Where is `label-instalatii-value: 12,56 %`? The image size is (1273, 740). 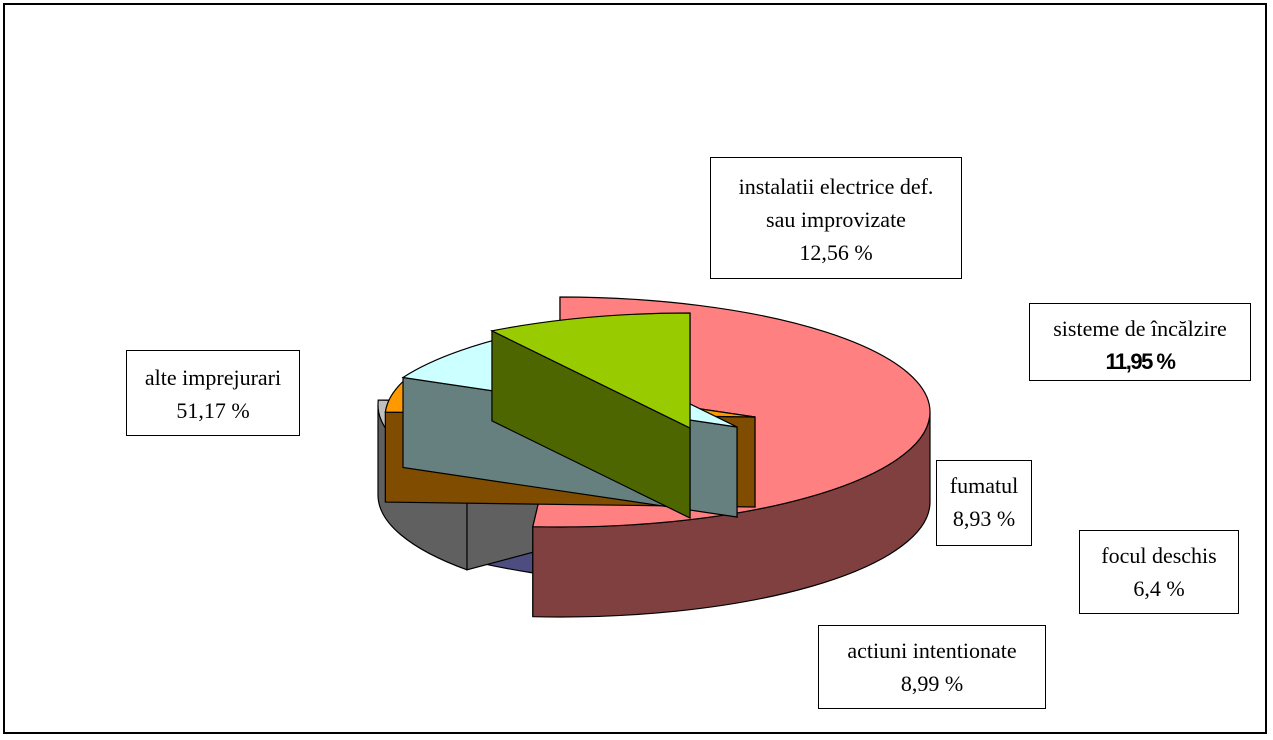 label-instalatii-value: 12,56 % is located at coordinates (836, 252).